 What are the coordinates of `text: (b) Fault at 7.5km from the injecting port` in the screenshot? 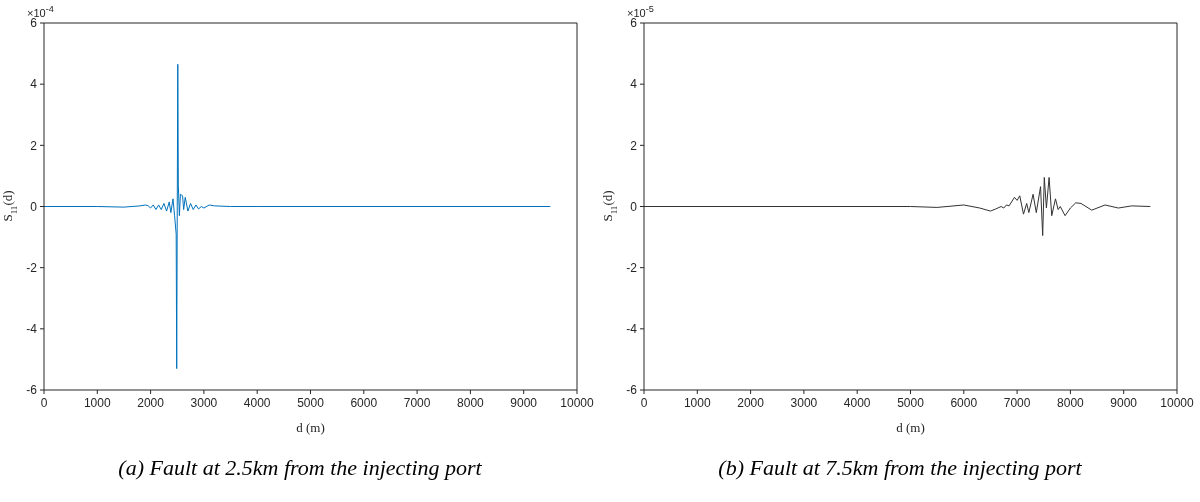 It's located at (900, 468).